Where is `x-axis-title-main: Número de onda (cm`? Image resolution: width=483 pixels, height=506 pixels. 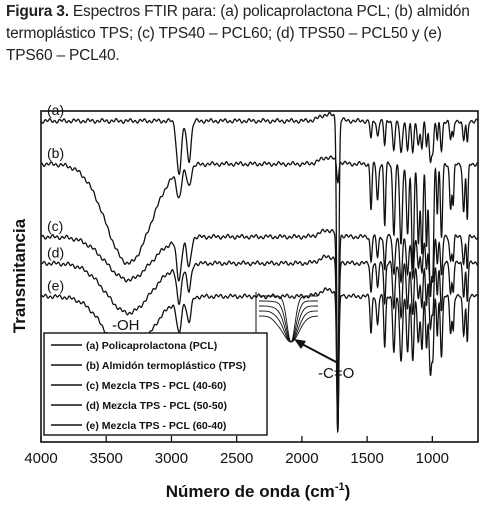
x-axis-title-main: Número de onda (cm is located at coordinates (250, 491).